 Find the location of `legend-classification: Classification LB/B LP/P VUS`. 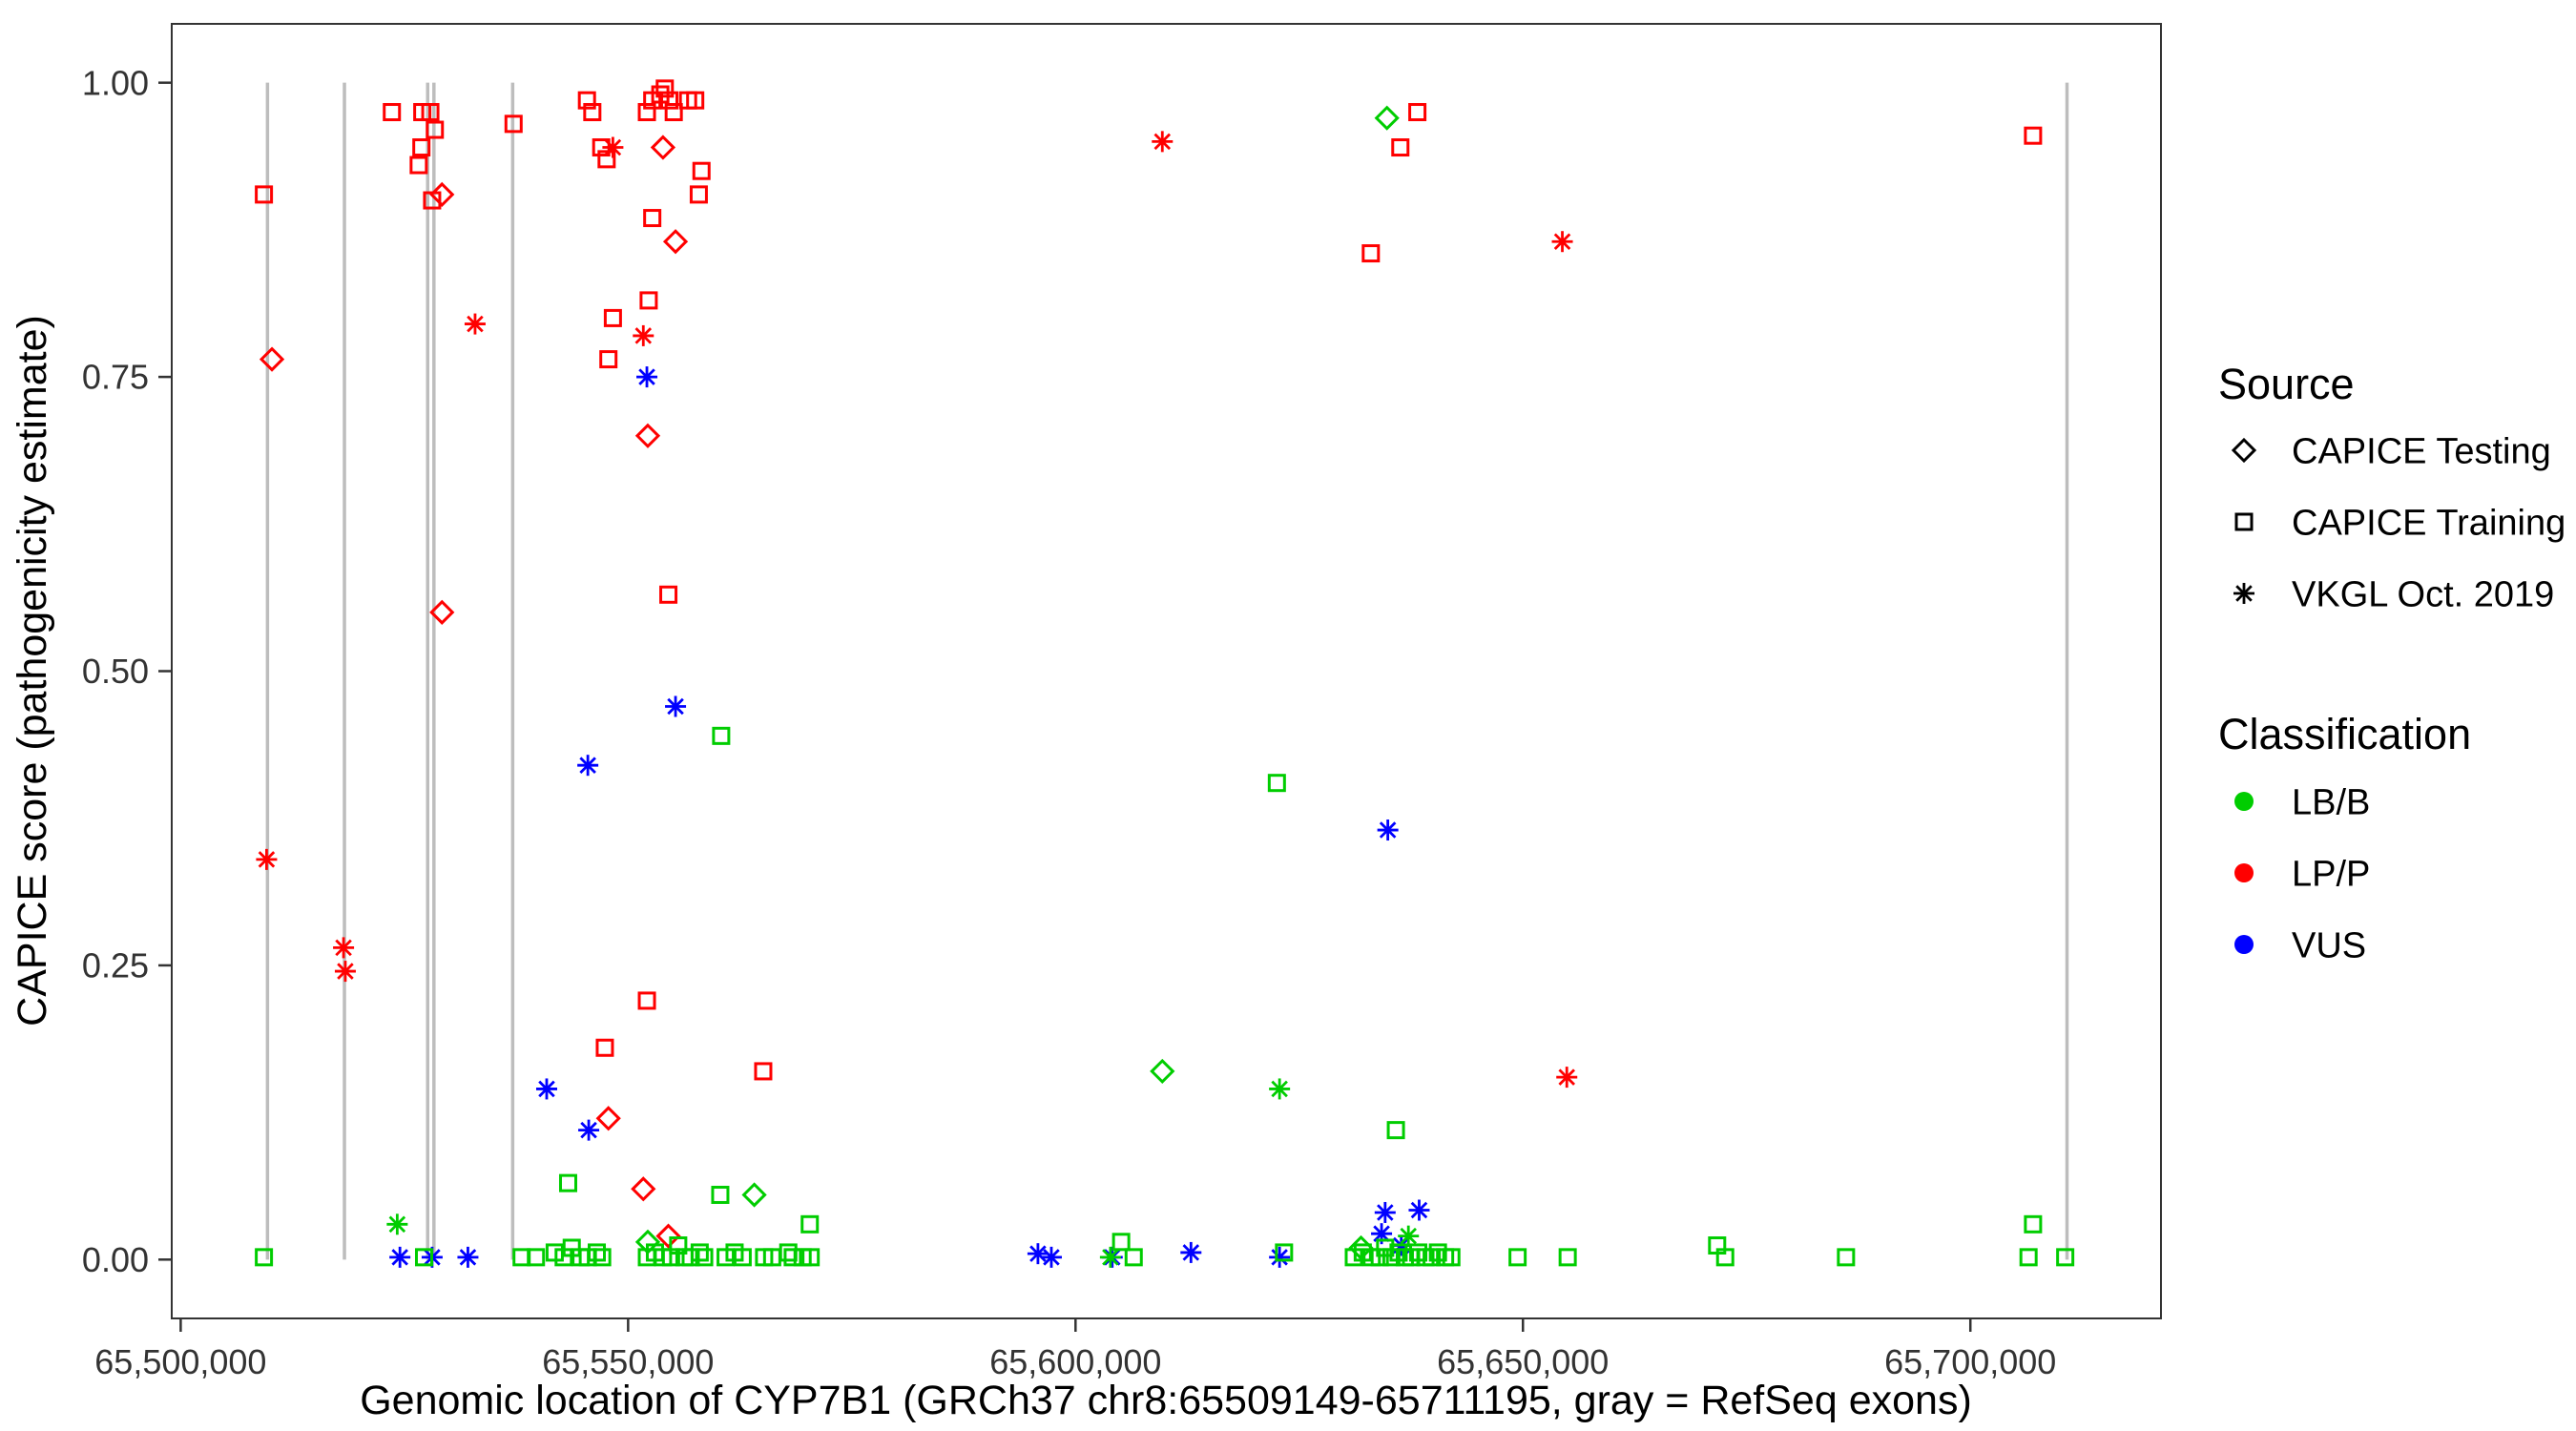

legend-classification: Classification LB/B LP/P VUS is located at coordinates (2344, 837).